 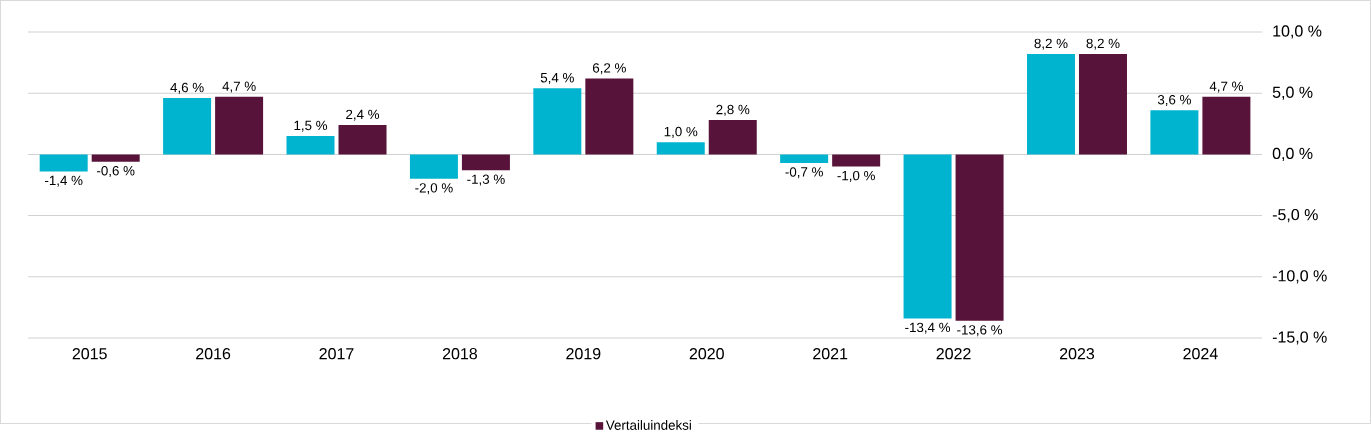 I want to click on data-label: -13,4 %, so click(x=928, y=328).